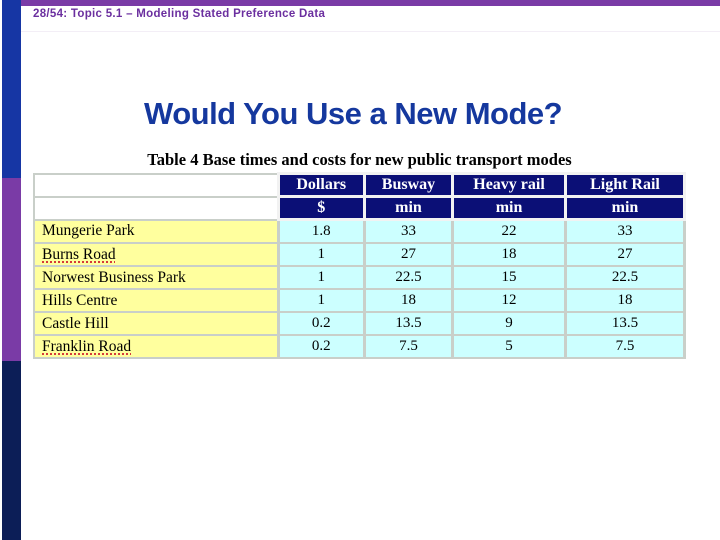  I want to click on column-header-heavy-rail: Heavy rail, so click(509, 185).